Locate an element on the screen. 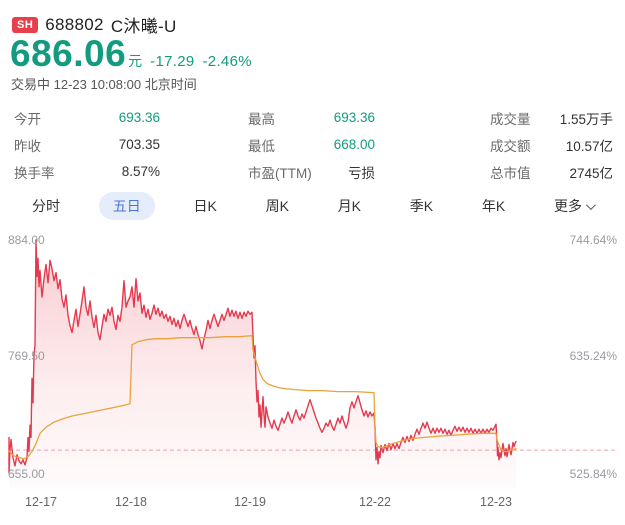 Image resolution: width=625 pixels, height=525 pixels. stat-low: 最低 668.00 is located at coordinates (311, 144).